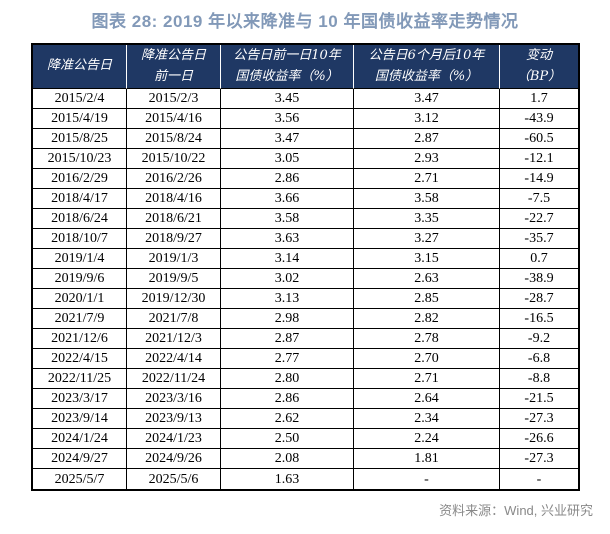  What do you see at coordinates (427, 339) in the screenshot?
I see `table-cell: 2.78` at bounding box center [427, 339].